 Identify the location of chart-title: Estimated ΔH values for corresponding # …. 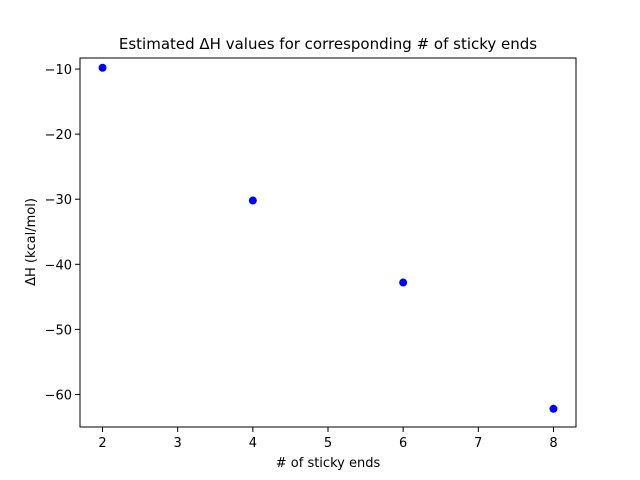
(328, 44).